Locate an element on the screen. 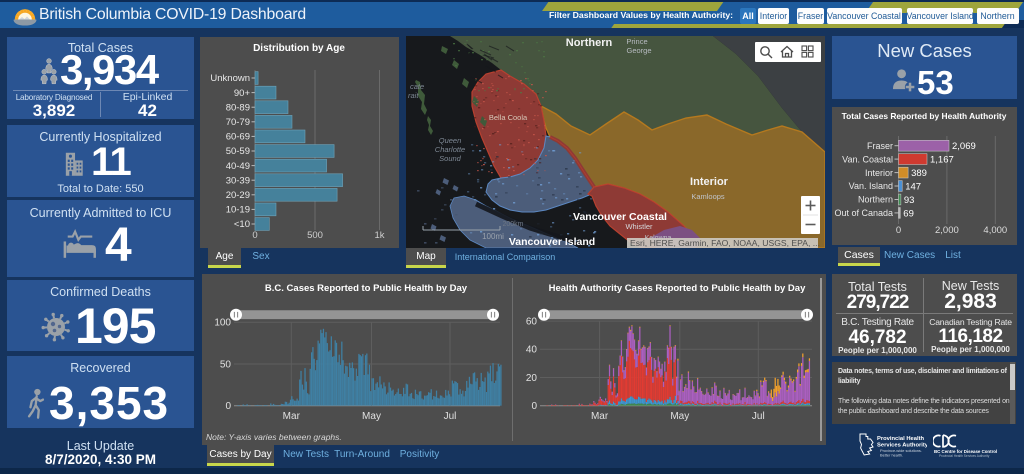 This screenshot has height=474, width=1024. svg-text: George is located at coordinates (638, 50).